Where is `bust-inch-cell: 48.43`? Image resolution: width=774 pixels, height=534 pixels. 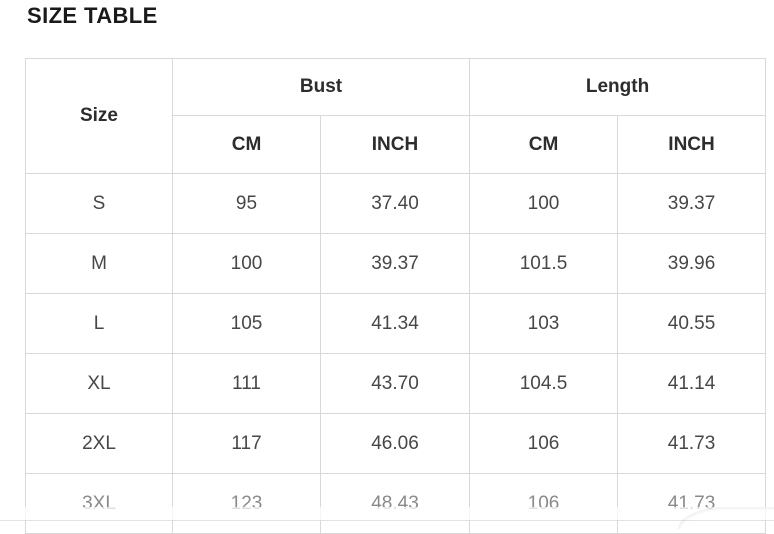
bust-inch-cell: 48.43 is located at coordinates (395, 503).